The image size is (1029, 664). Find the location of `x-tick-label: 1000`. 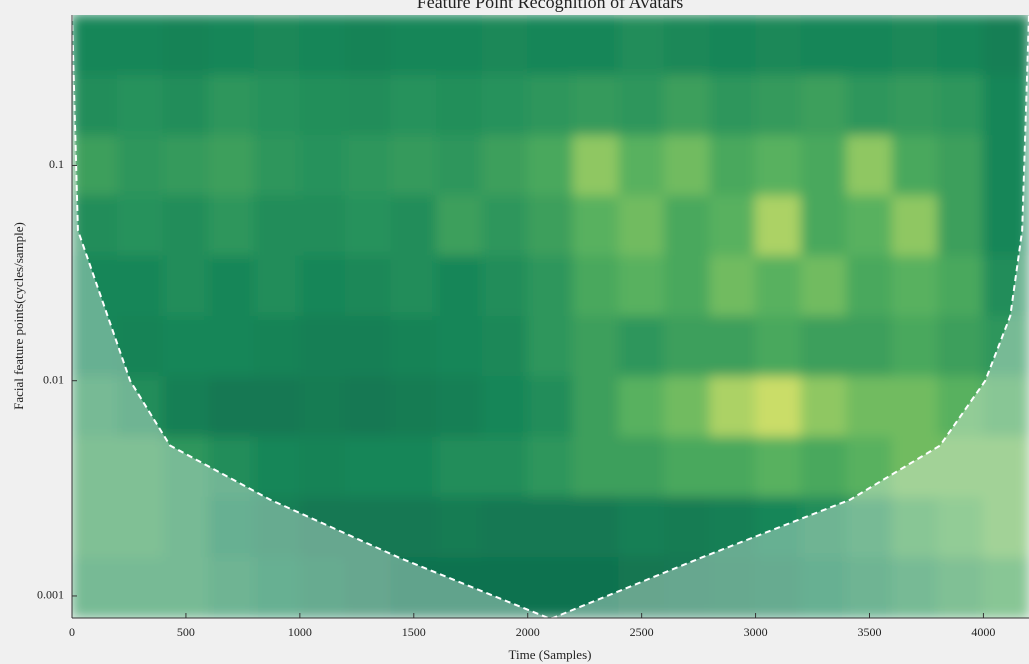

x-tick-label: 1000 is located at coordinates (300, 632).